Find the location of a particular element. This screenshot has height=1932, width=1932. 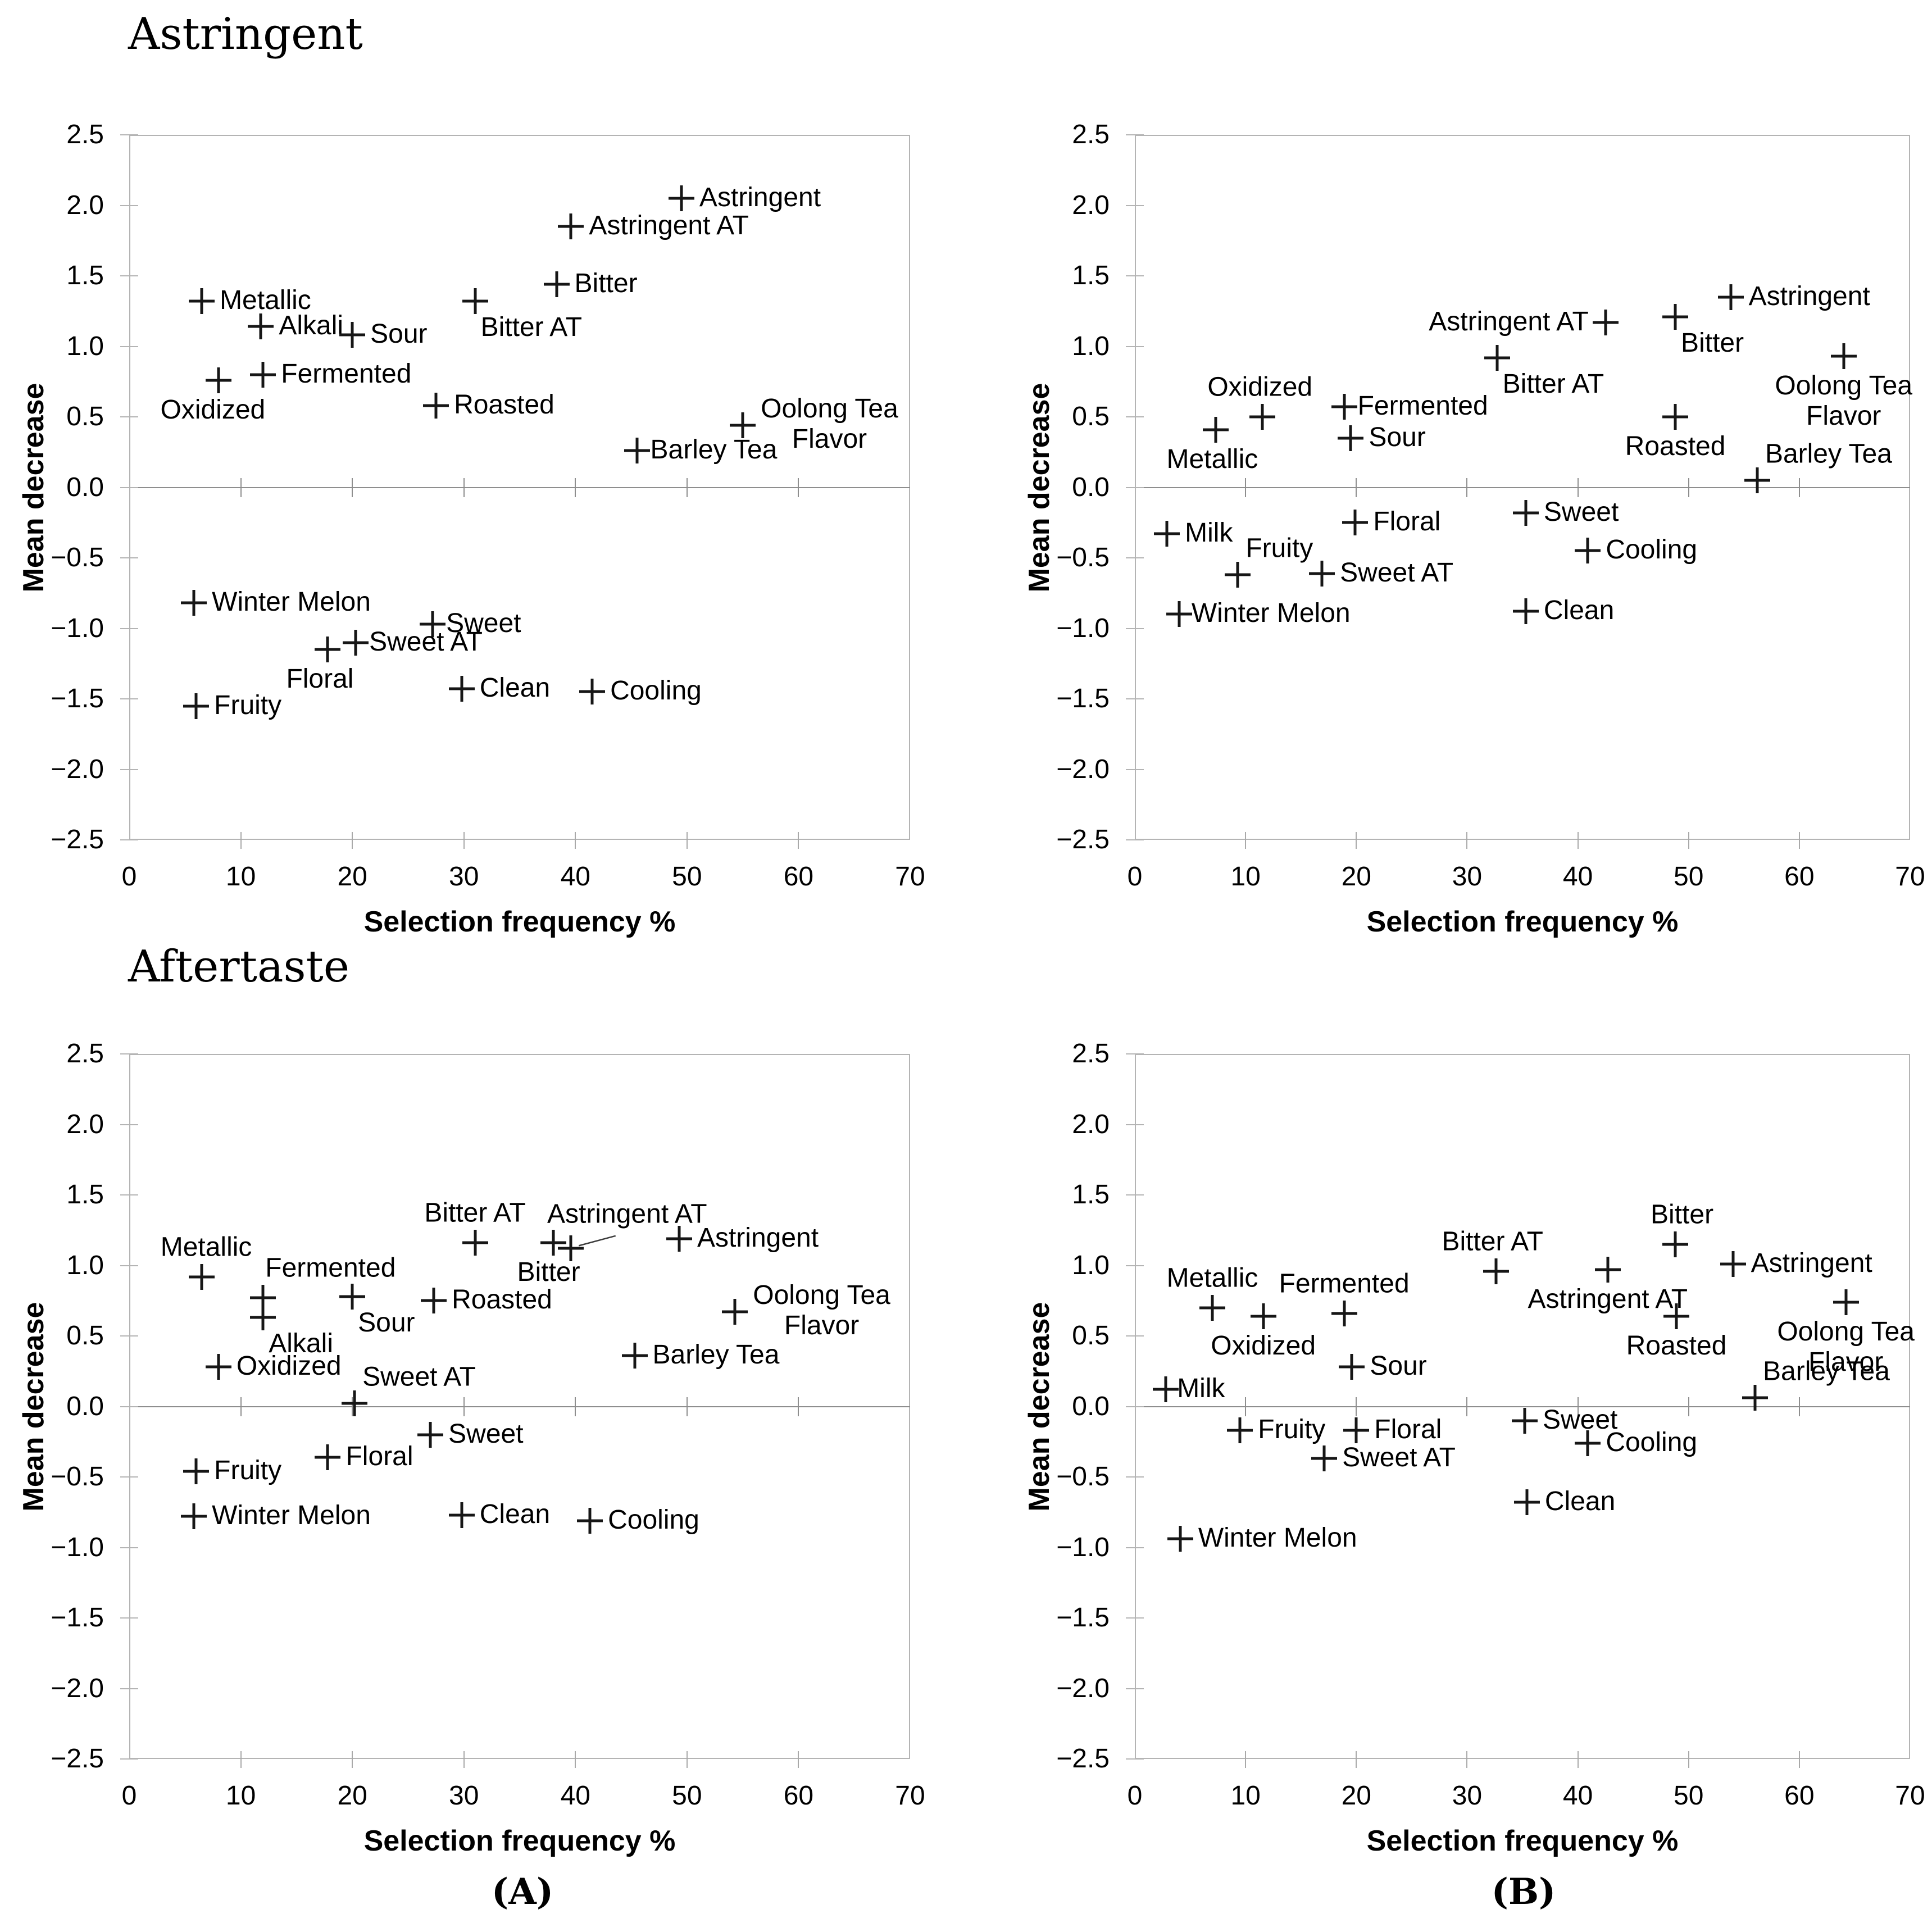

y-tick-label: 2.5 is located at coordinates (85, 134).